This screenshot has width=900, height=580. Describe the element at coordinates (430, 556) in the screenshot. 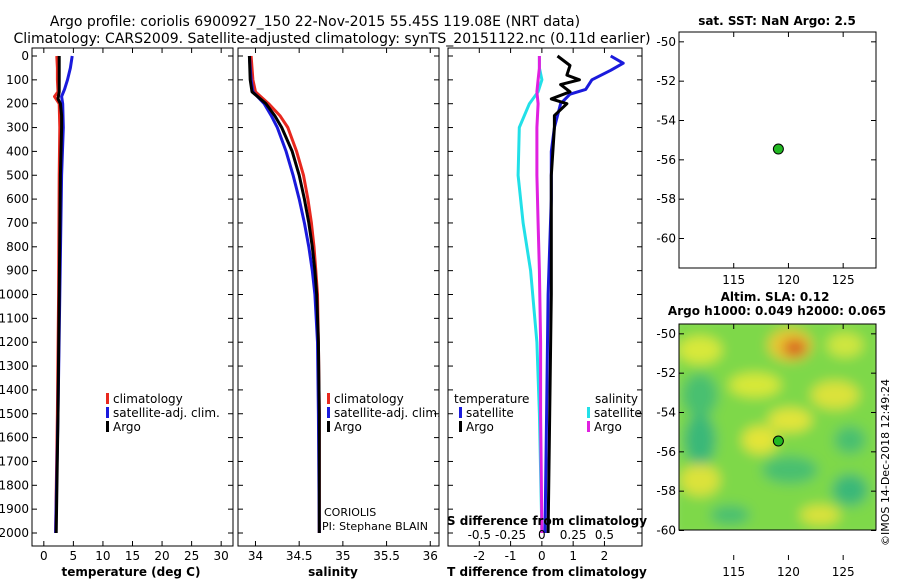

I see `x-tick-label: 36` at that location.